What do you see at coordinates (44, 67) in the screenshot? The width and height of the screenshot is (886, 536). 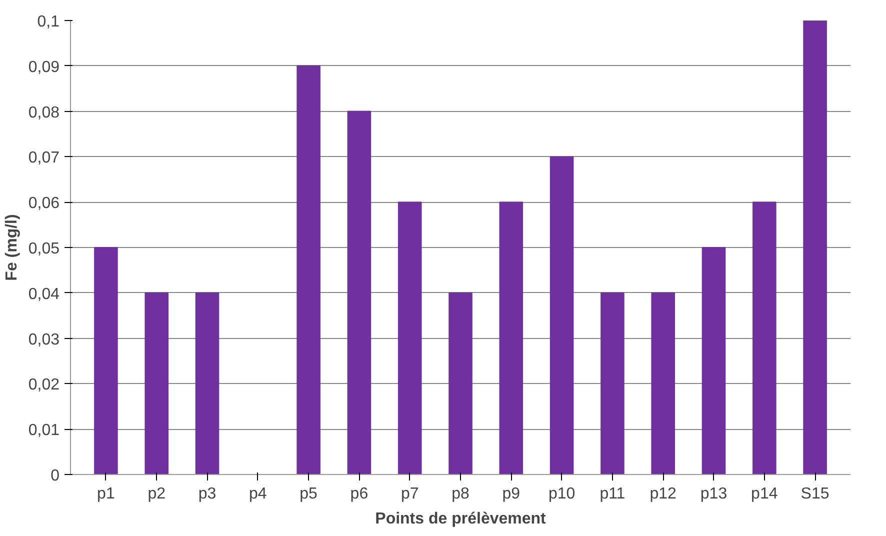 I see `y-tick-label: 0,09` at bounding box center [44, 67].